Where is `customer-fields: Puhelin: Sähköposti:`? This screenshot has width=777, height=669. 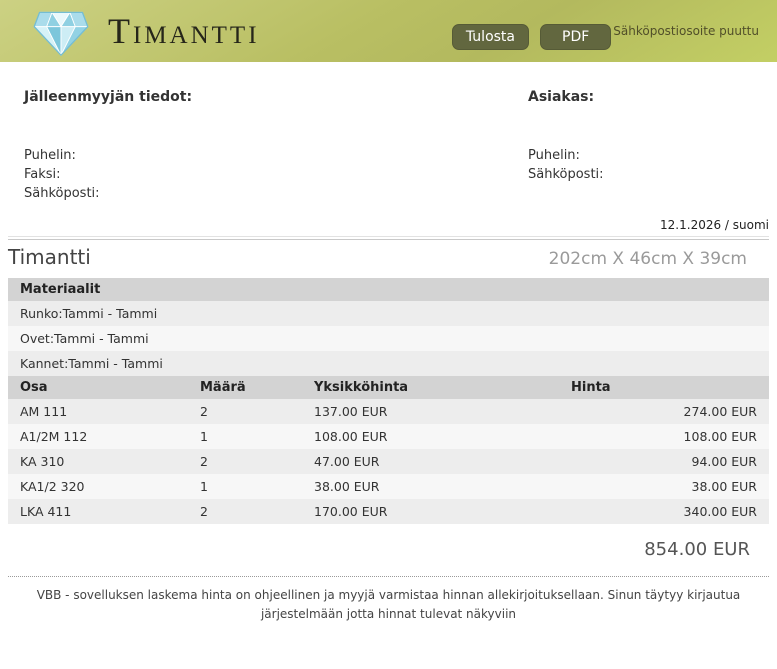 customer-fields: Puhelin: Sähköposti: is located at coordinates (648, 165).